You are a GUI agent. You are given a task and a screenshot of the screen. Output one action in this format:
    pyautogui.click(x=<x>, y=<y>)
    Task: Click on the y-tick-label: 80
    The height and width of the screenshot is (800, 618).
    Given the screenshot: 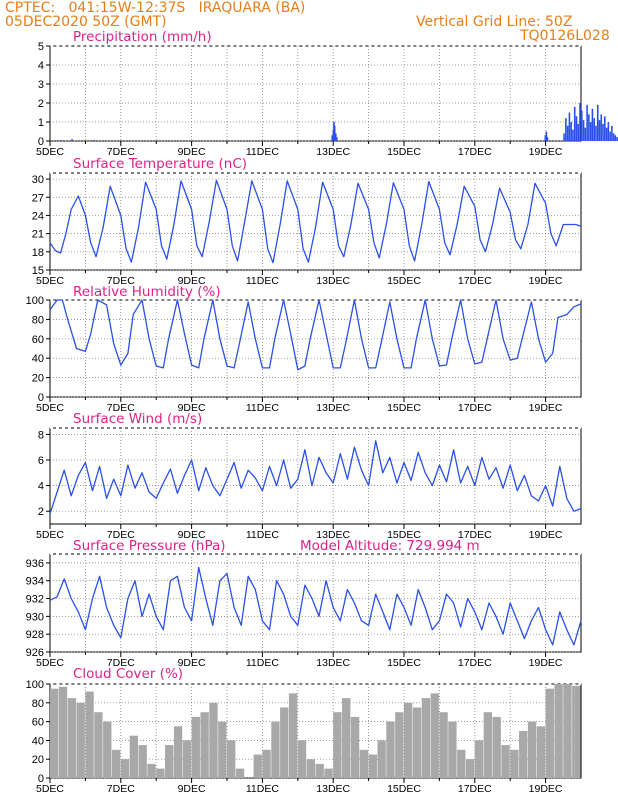 What is the action you would take?
    pyautogui.click(x=38, y=704)
    